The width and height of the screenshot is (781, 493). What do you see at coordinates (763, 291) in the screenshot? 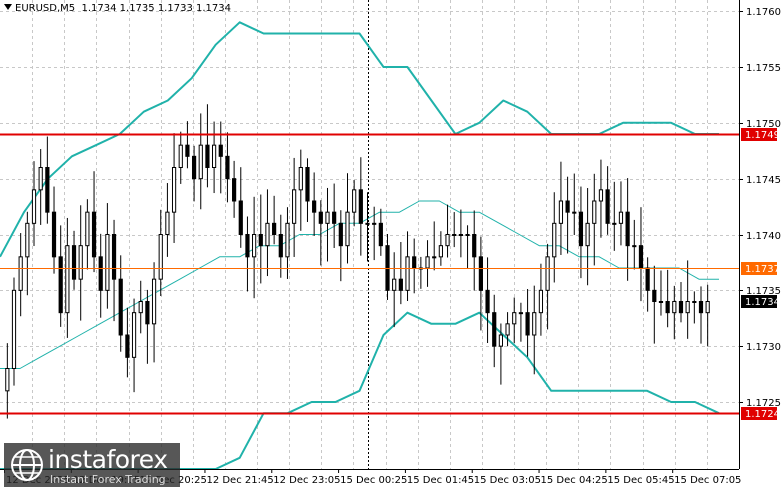
I see `y-tick-label: 1.1735` at bounding box center [763, 291].